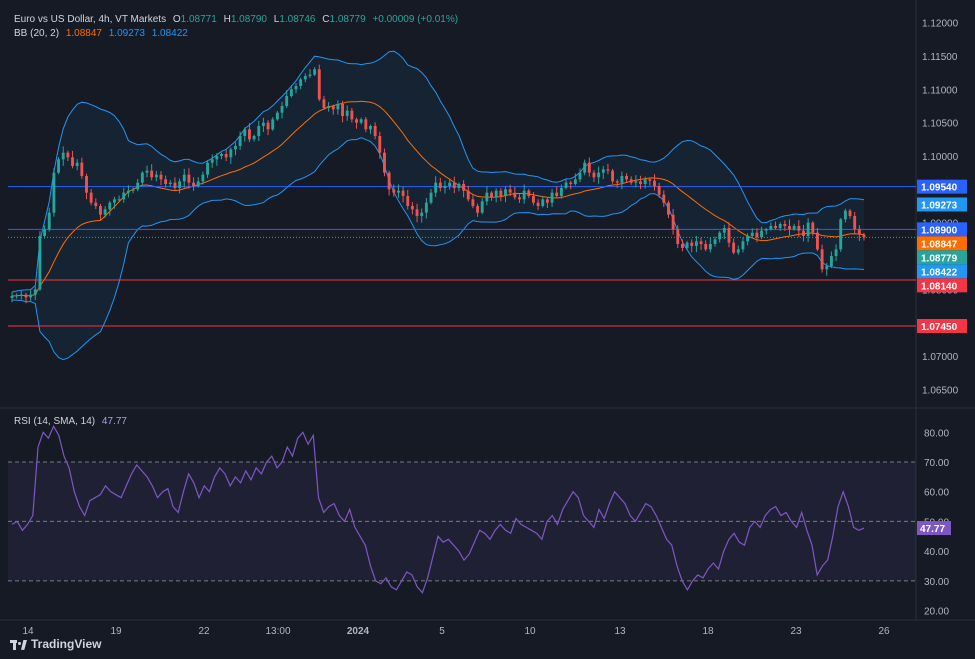  Describe the element at coordinates (277, 631) in the screenshot. I see `time-axis-tick: 13:00` at that location.